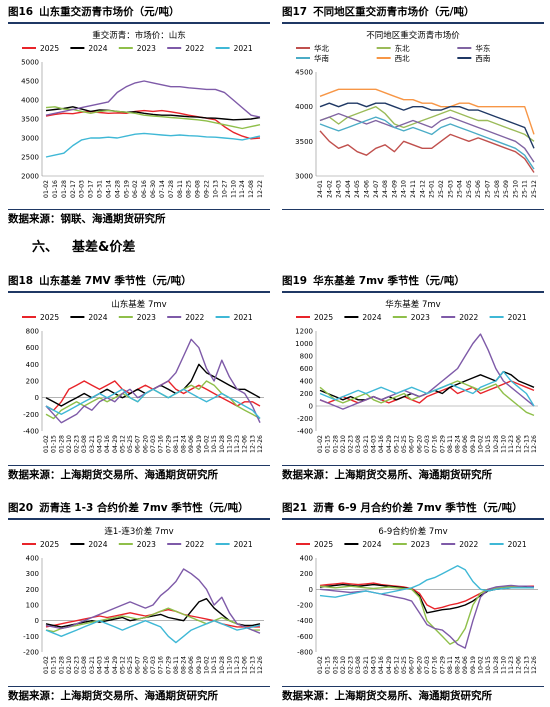 The image size is (550, 707). What do you see at coordinates (30, 120) in the screenshot?
I see `y-tick-label: 3500` at bounding box center [30, 120].